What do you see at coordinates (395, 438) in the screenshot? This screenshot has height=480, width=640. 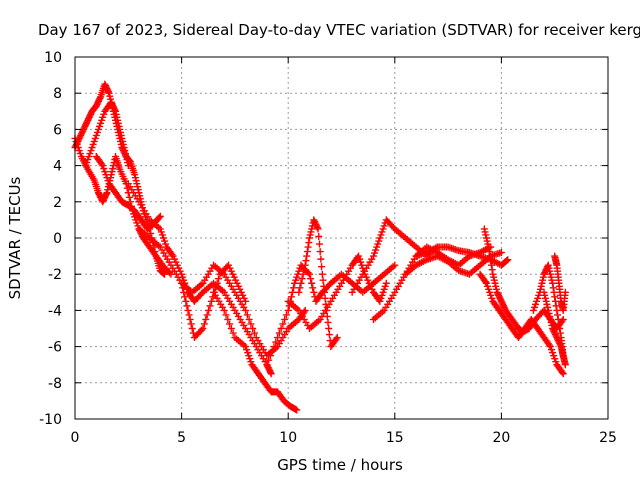 I see `x-tick-label: 15` at bounding box center [395, 438].